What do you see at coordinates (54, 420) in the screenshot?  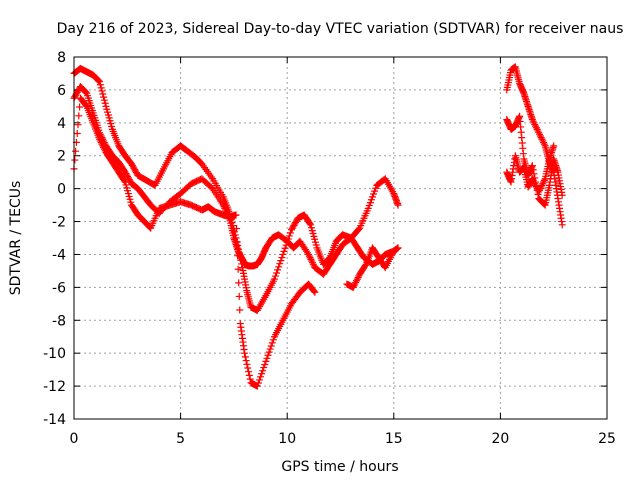 I see `y-tick-label: -14` at bounding box center [54, 420].